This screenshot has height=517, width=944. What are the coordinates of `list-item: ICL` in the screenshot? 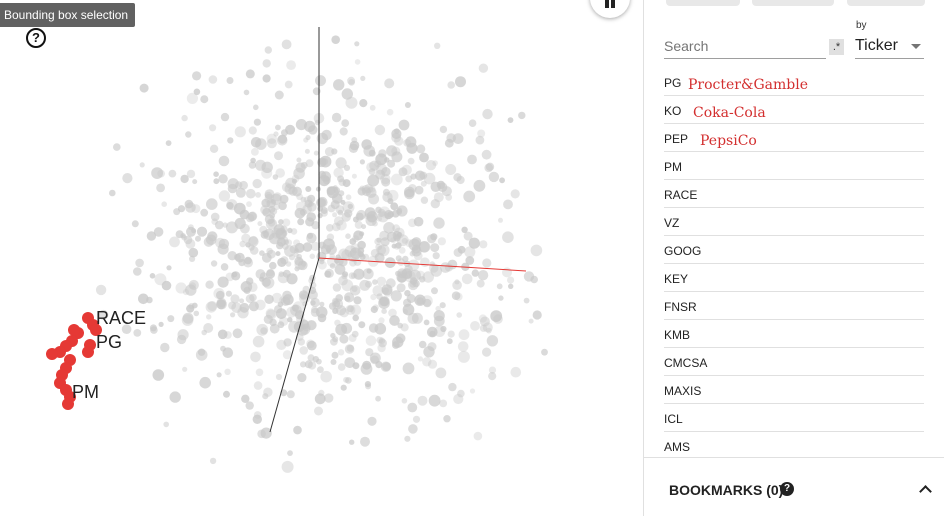 It's located at (794, 418).